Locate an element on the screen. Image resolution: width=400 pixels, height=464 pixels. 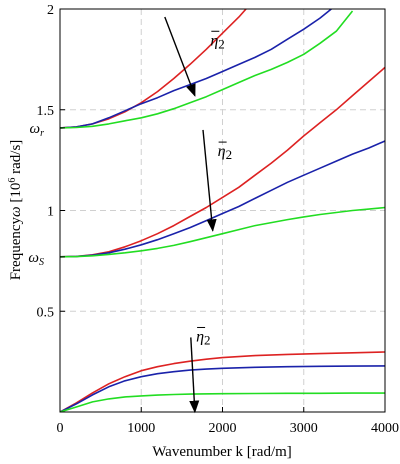
y-tick-label: 0.5 is located at coordinates (46, 312).